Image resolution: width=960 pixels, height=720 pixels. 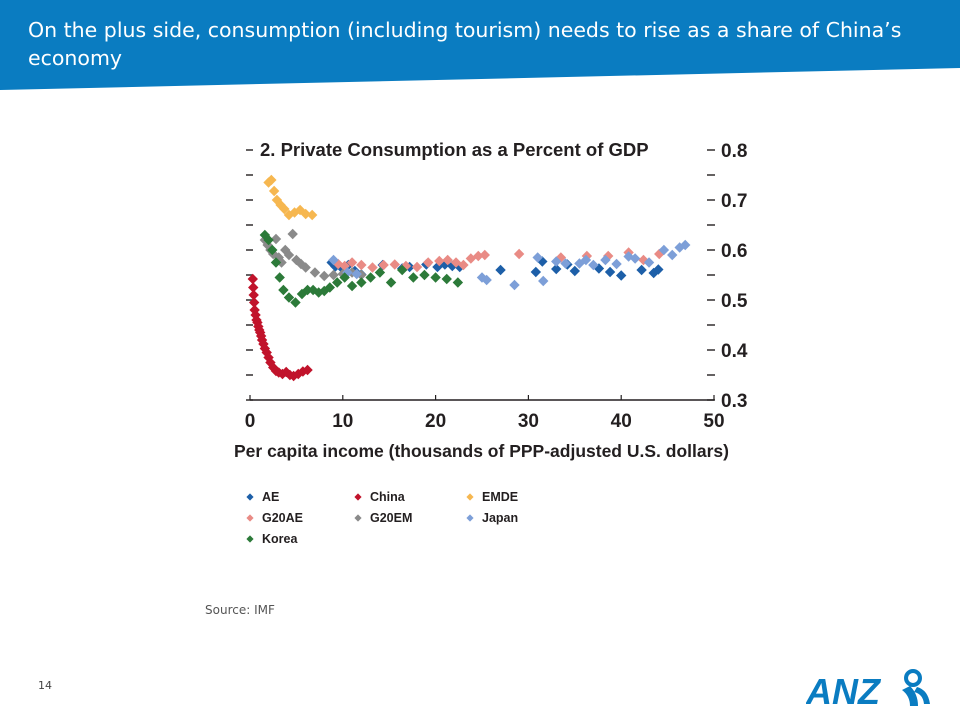 What do you see at coordinates (358, 497) in the screenshot?
I see `legend-marker-china` at bounding box center [358, 497].